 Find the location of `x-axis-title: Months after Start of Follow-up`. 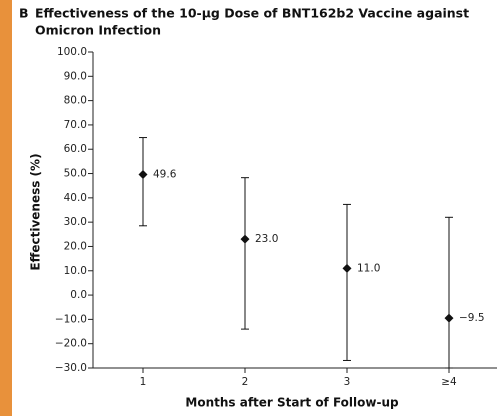

x-axis-title: Months after Start of Follow-up is located at coordinates (292, 403).